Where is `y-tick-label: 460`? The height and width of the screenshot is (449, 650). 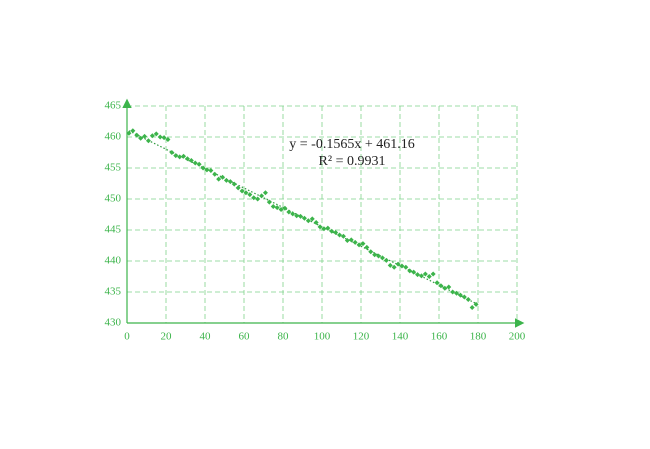 y-tick-label: 460 is located at coordinates (113, 137).